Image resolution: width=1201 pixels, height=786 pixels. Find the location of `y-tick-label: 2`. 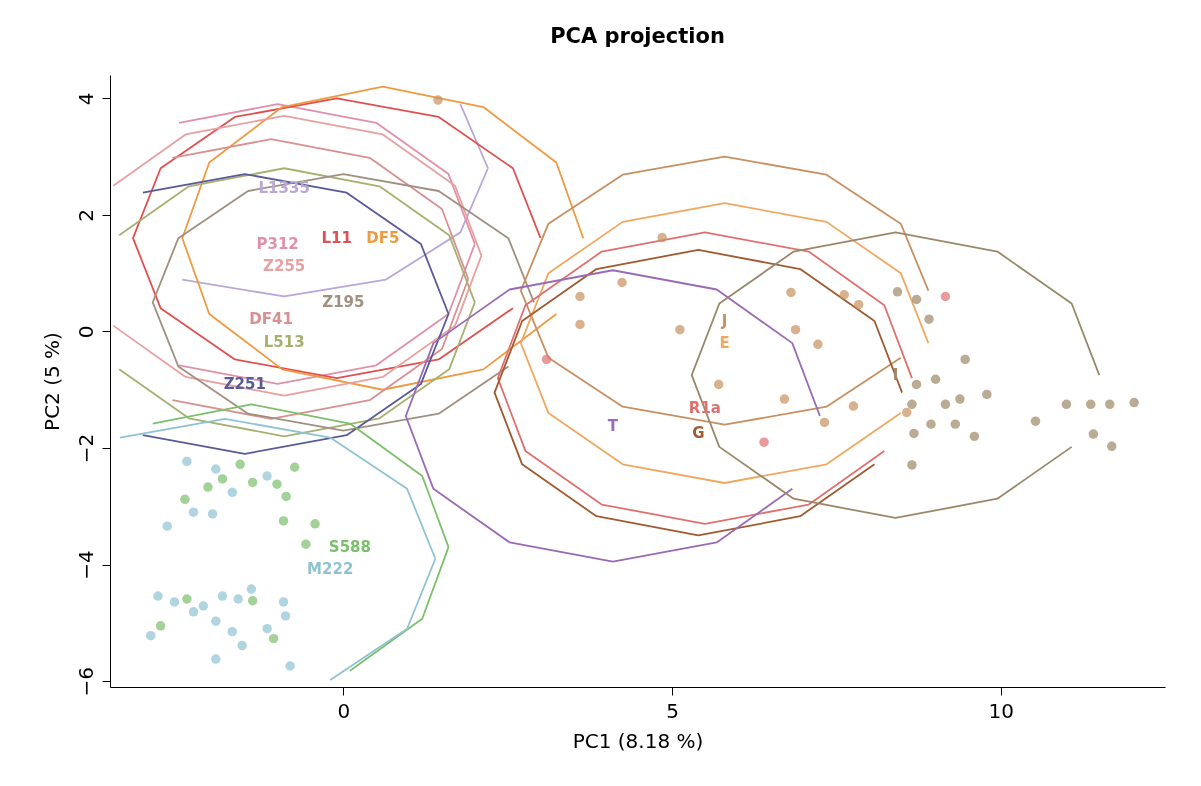

y-tick-label: 2 is located at coordinates (85, 215).